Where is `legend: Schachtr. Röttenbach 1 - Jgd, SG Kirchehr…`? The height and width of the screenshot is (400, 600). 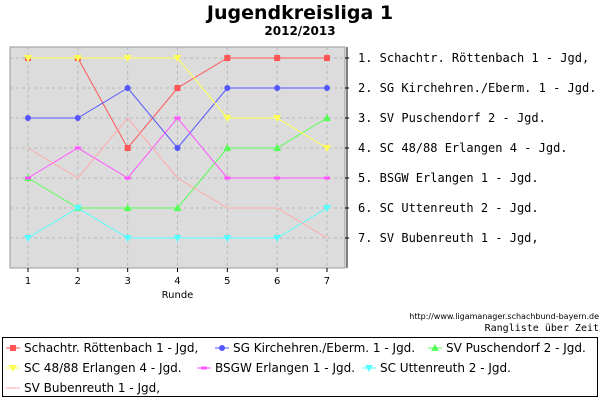
legend: Schachtr. Röttenbach 1 - Jgd, SG Kirchehr… is located at coordinates (300, 367).